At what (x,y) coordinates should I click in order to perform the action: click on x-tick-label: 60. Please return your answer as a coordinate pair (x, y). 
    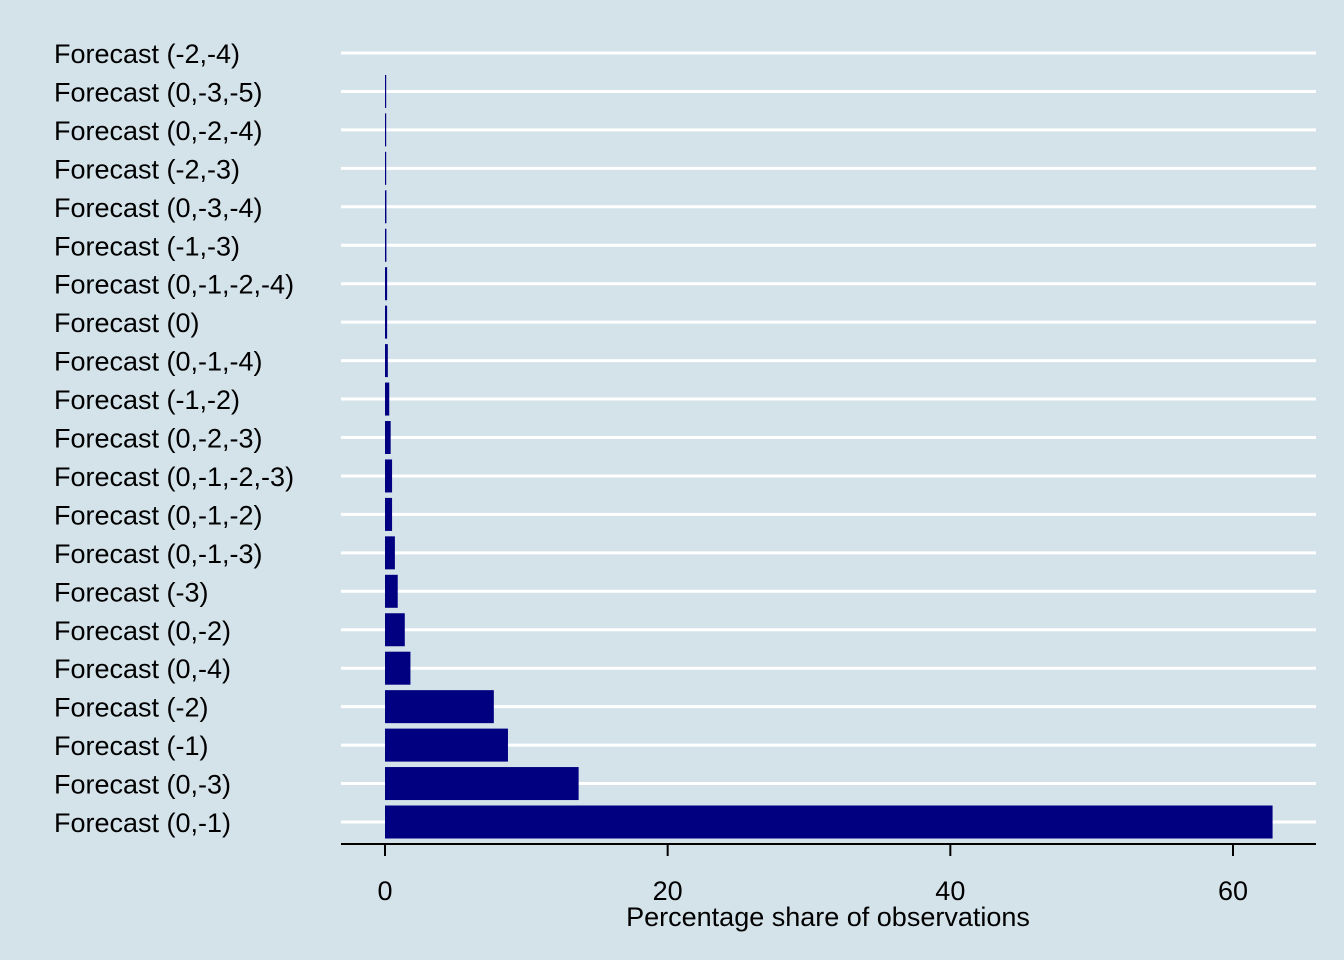
    Looking at the image, I should click on (1233, 891).